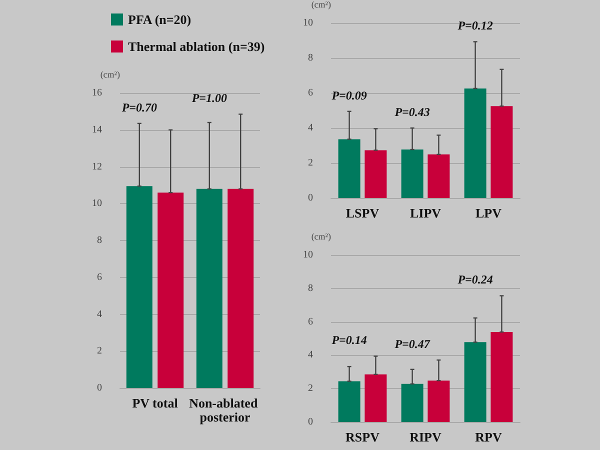 The image size is (600, 450). Describe the element at coordinates (97, 93) in the screenshot. I see `y-tick-label: 16` at that location.